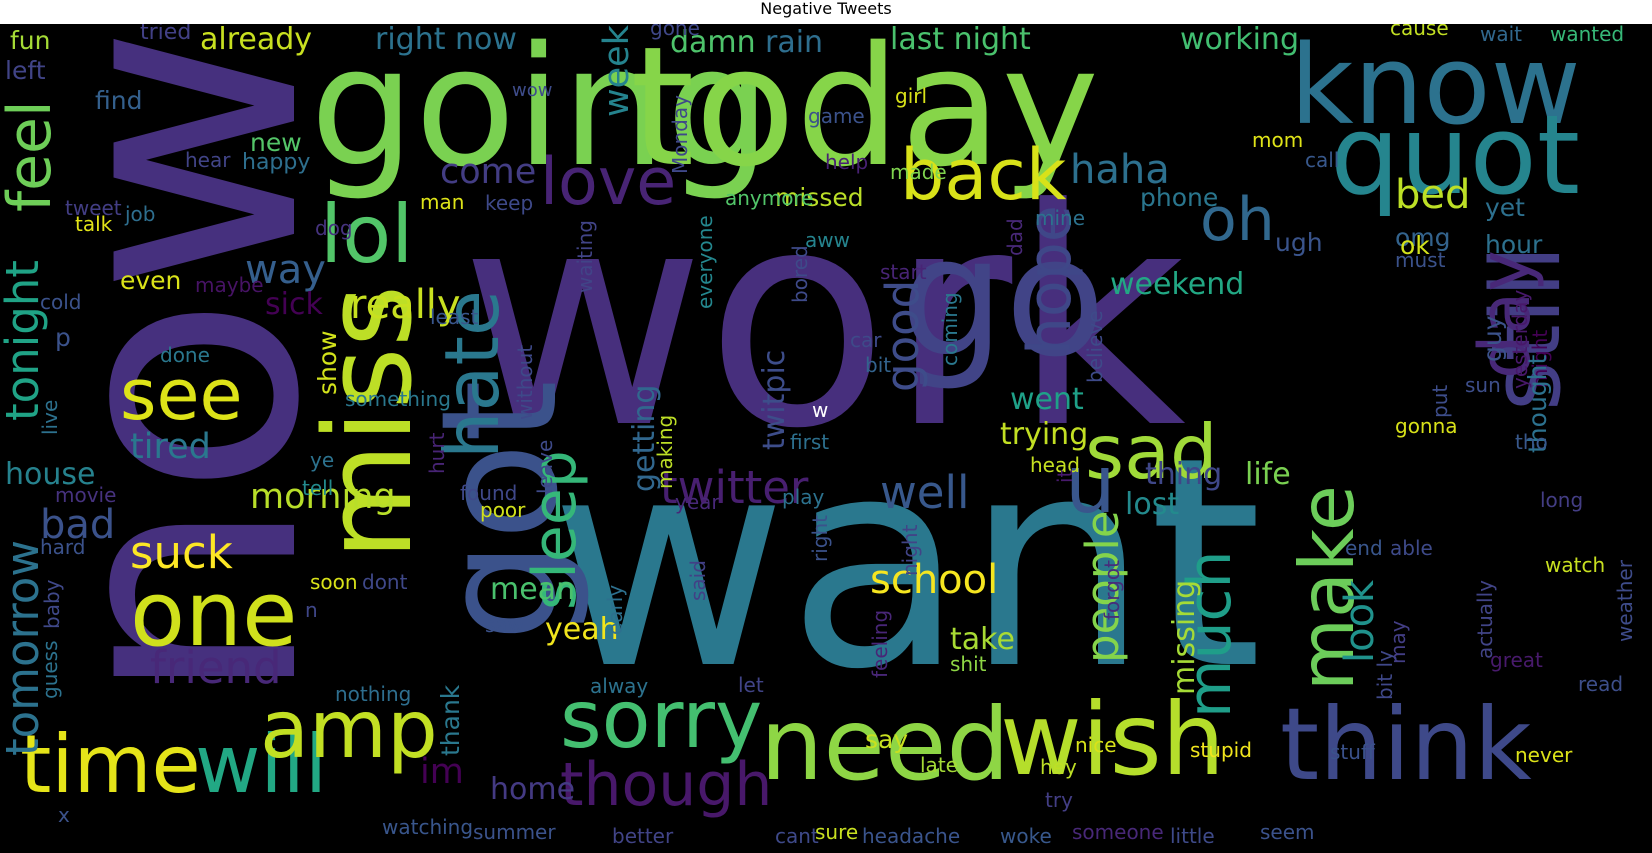  What do you see at coordinates (1112, 590) in the screenshot?
I see `cloud-word-forgot: forgot` at bounding box center [1112, 590].